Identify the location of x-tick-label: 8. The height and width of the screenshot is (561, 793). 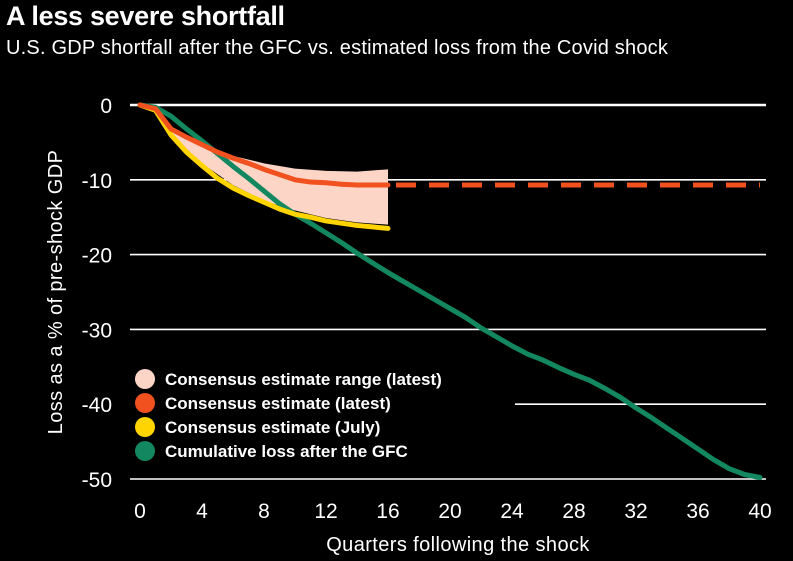
(264, 511).